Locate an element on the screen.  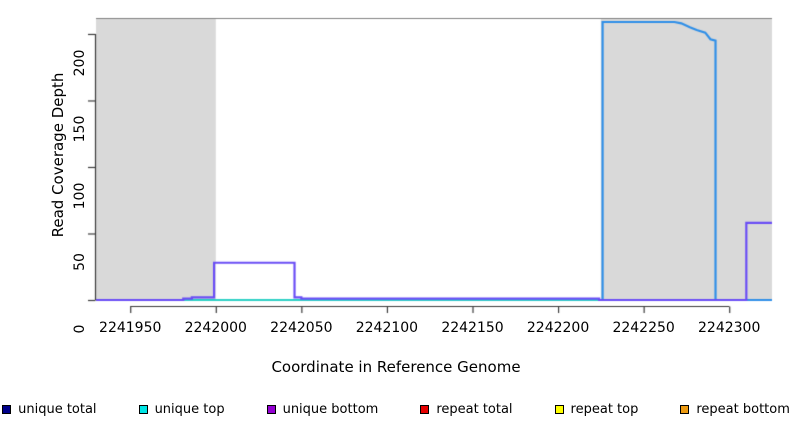
legend-label: unique bottom is located at coordinates (330, 409).